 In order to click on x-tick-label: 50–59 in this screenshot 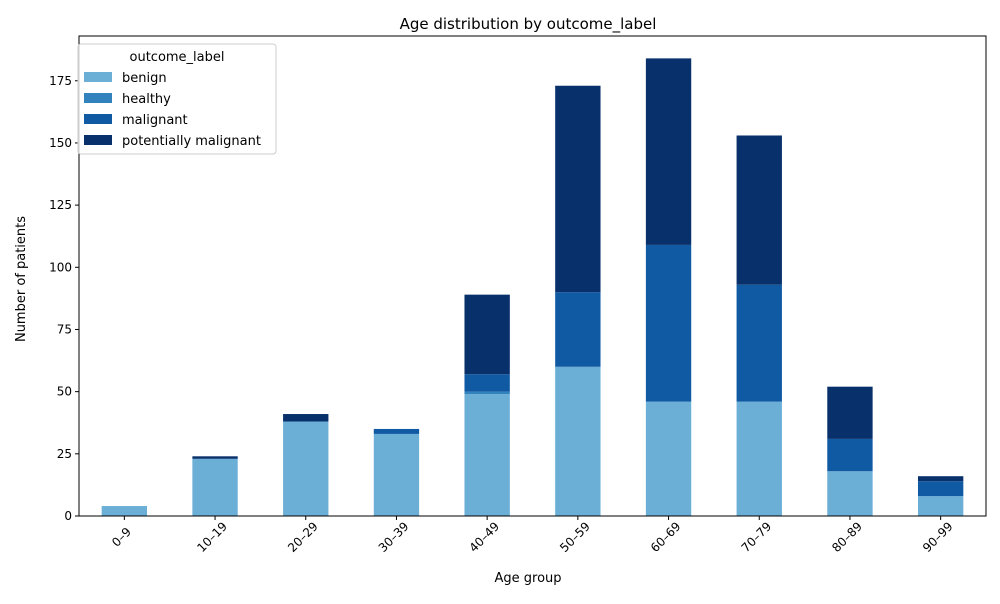, I will do `click(575, 537)`.